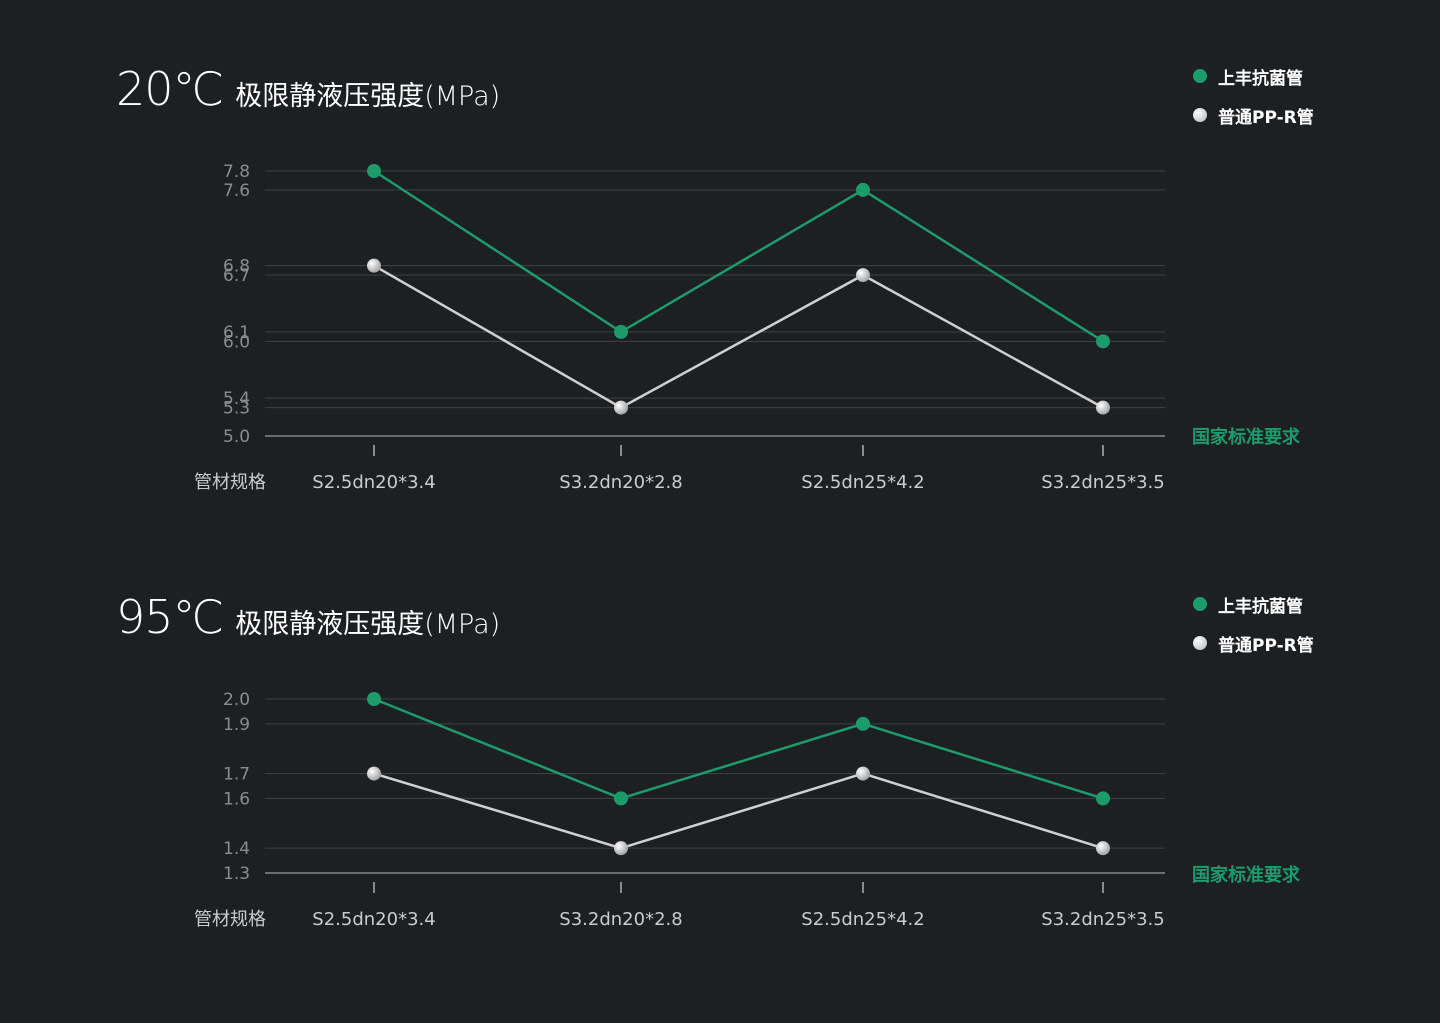 The image size is (1440, 1023). What do you see at coordinates (236, 700) in the screenshot?
I see `y-tick-label: 2.0` at bounding box center [236, 700].